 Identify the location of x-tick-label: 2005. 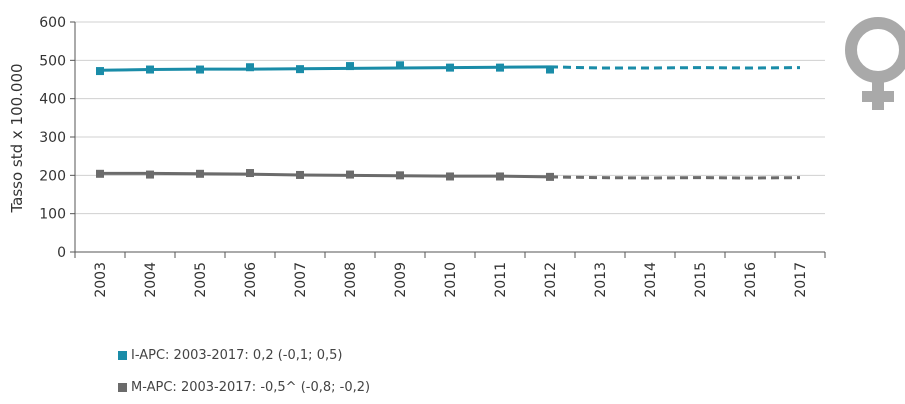
(201, 280).